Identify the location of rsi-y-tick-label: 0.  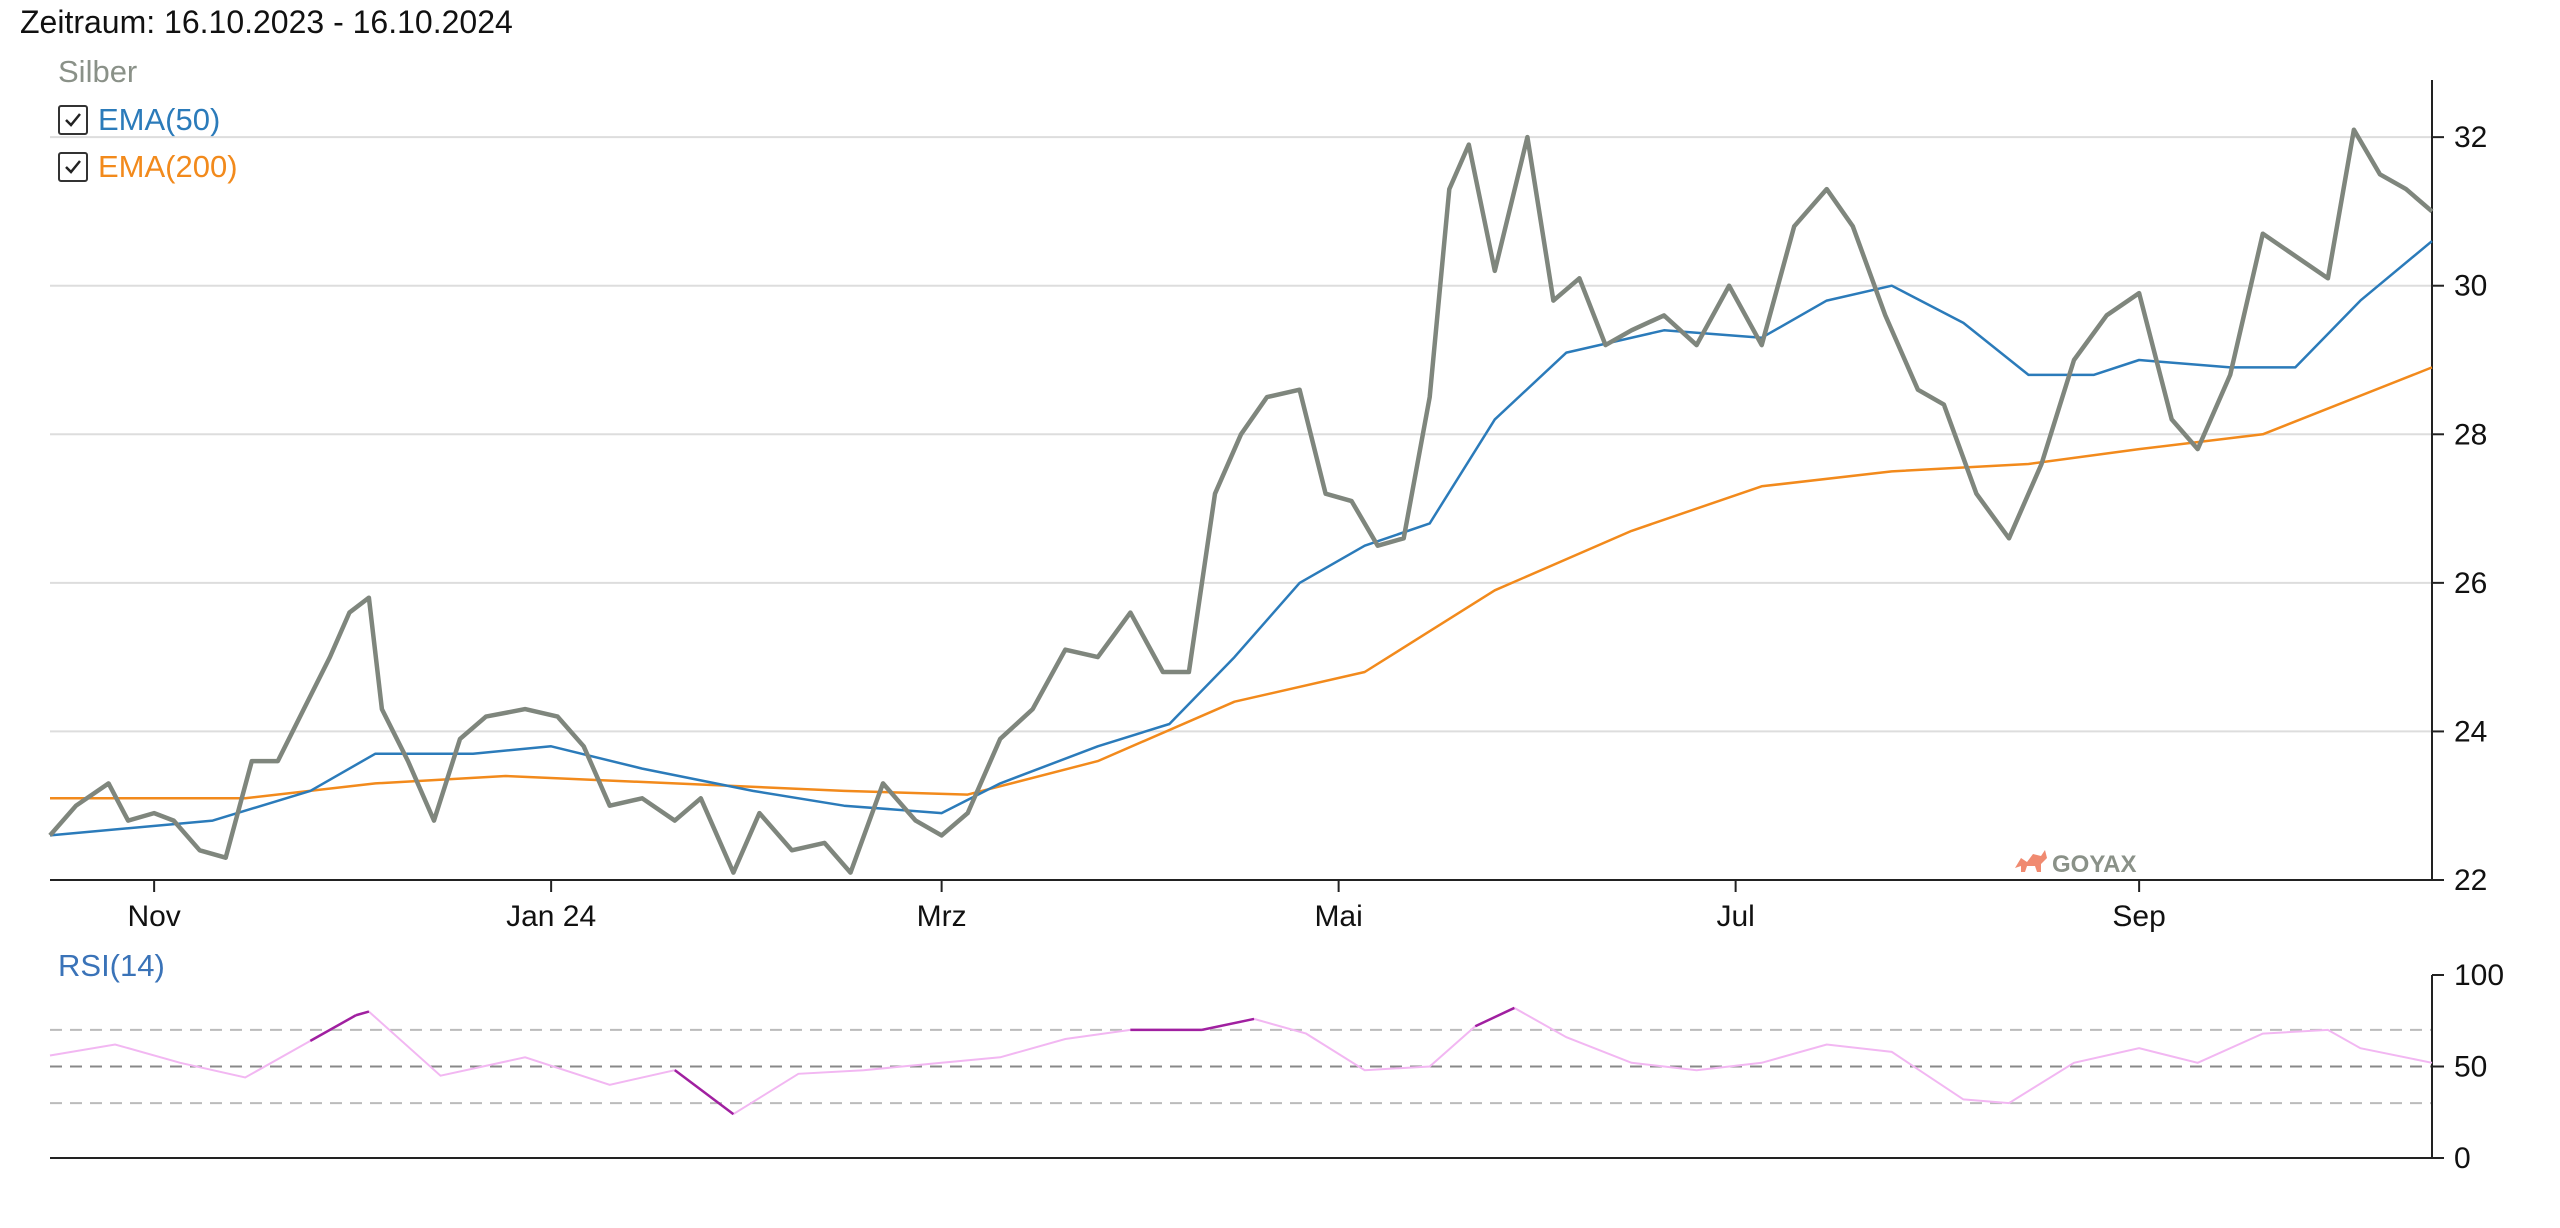
(2462, 1158).